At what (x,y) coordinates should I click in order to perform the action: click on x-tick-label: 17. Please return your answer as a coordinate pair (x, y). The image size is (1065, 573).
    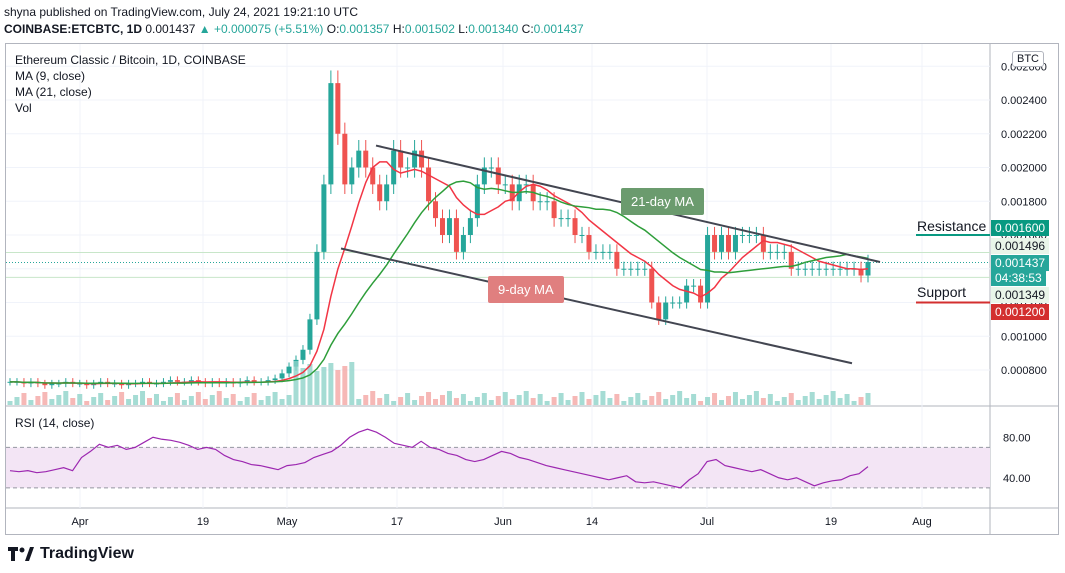
    Looking at the image, I should click on (397, 522).